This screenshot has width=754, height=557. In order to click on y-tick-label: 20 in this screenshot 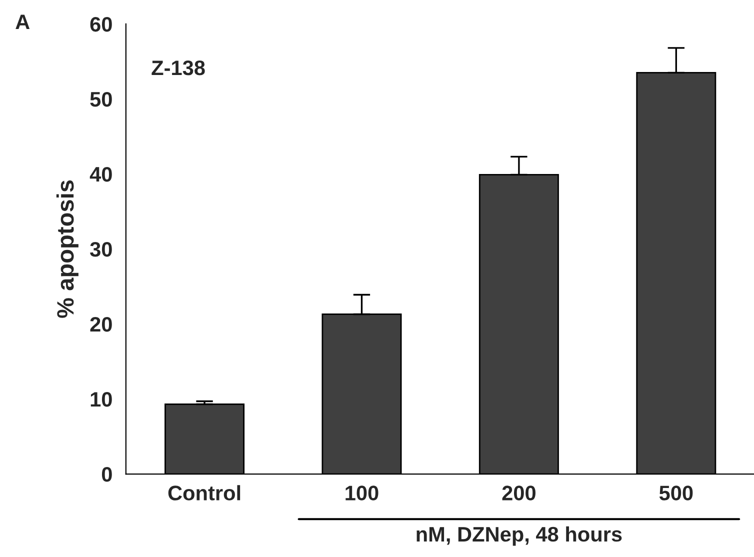, I will do `click(101, 324)`.